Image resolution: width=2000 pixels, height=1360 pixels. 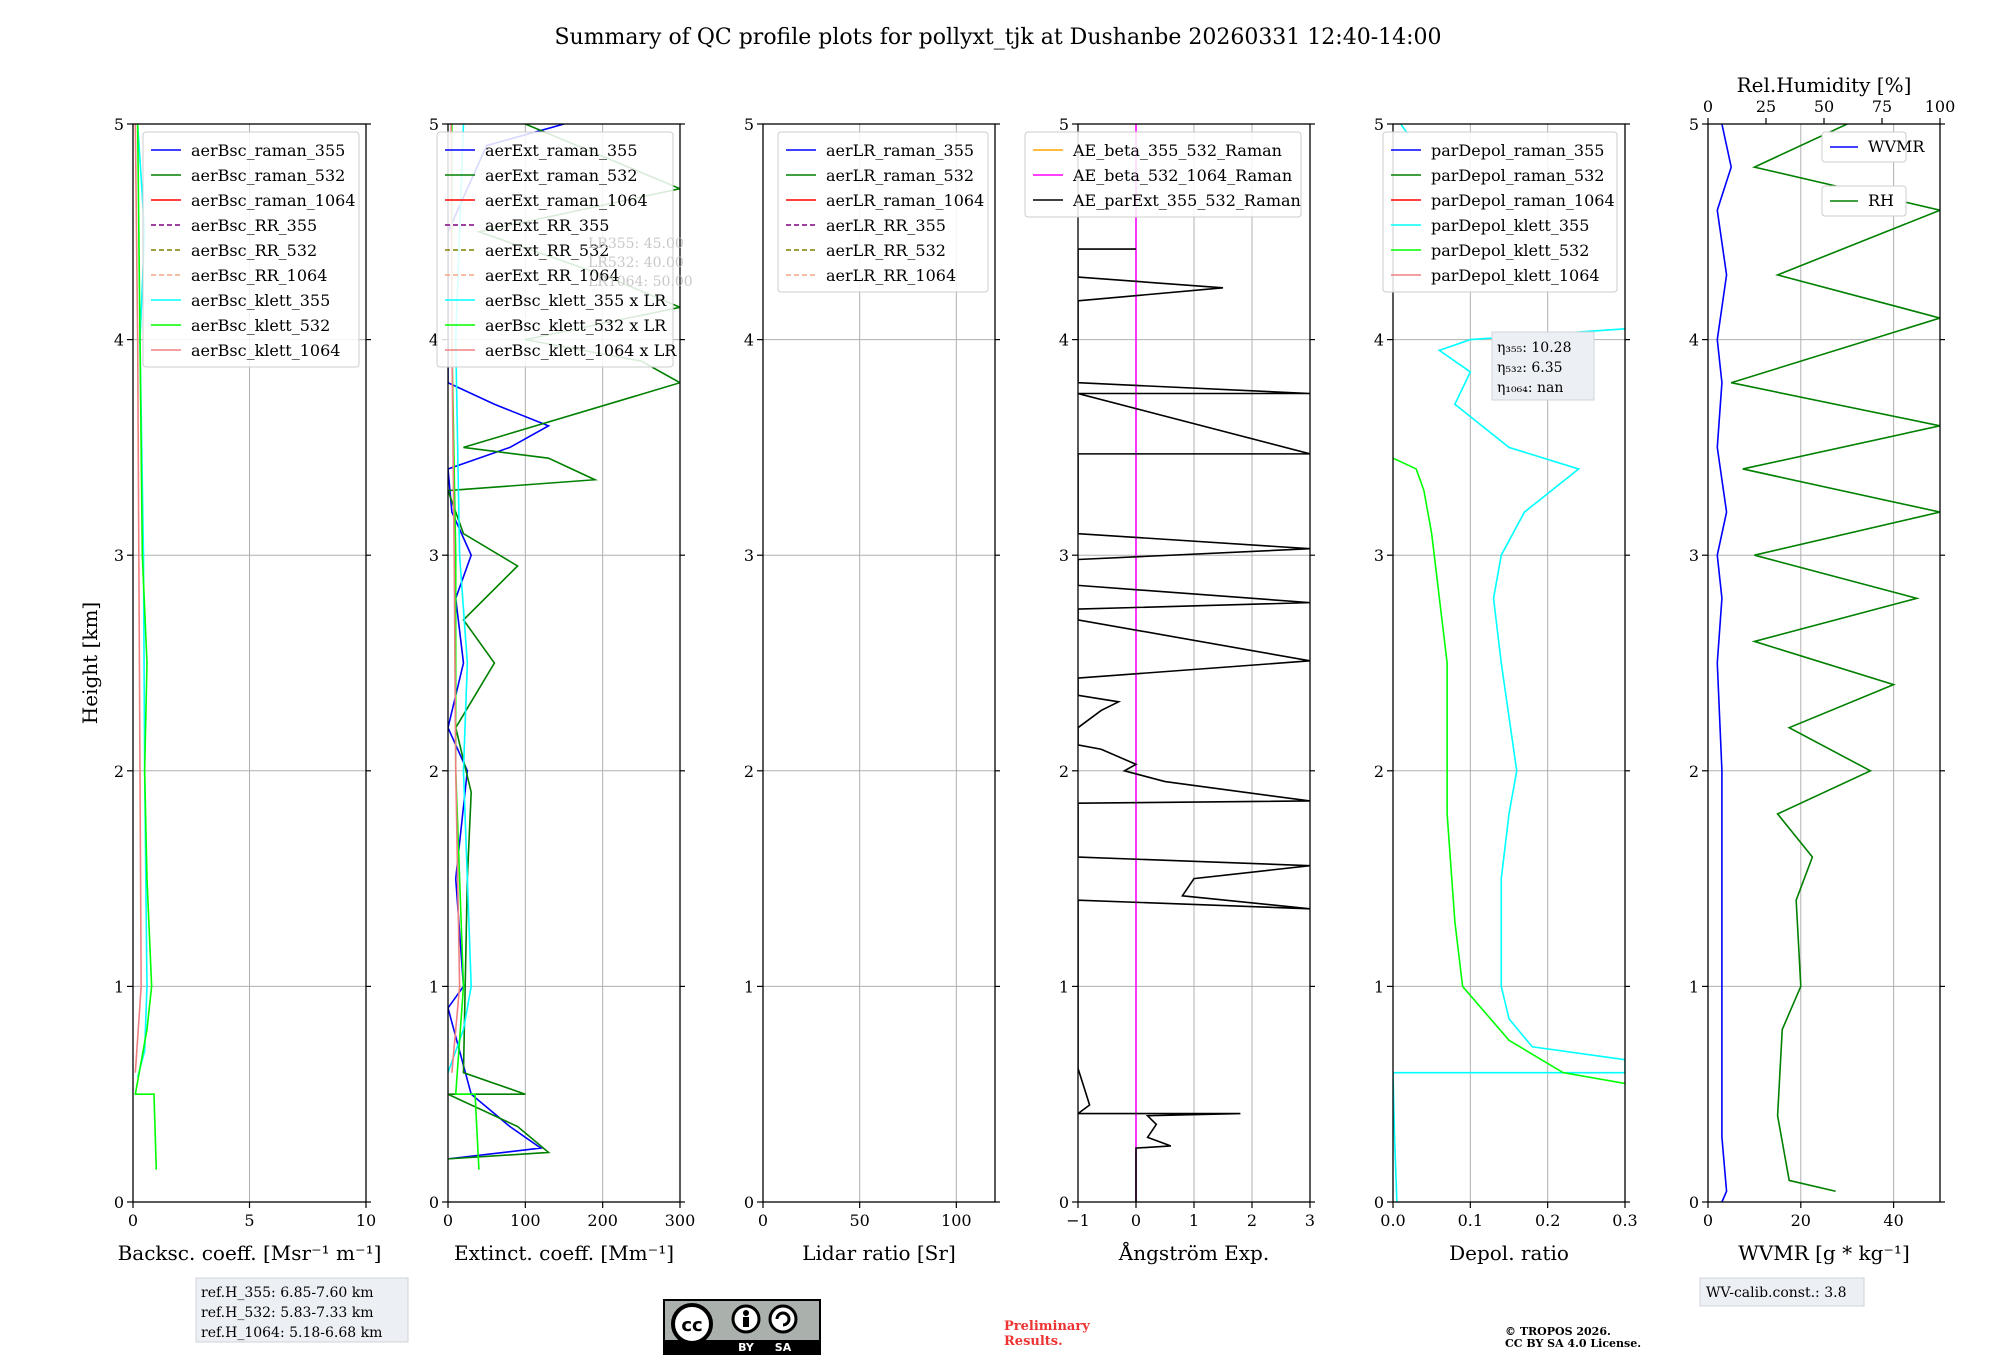 What do you see at coordinates (561, 150) in the screenshot?
I see `legend-label: aerExt_raman_355` at bounding box center [561, 150].